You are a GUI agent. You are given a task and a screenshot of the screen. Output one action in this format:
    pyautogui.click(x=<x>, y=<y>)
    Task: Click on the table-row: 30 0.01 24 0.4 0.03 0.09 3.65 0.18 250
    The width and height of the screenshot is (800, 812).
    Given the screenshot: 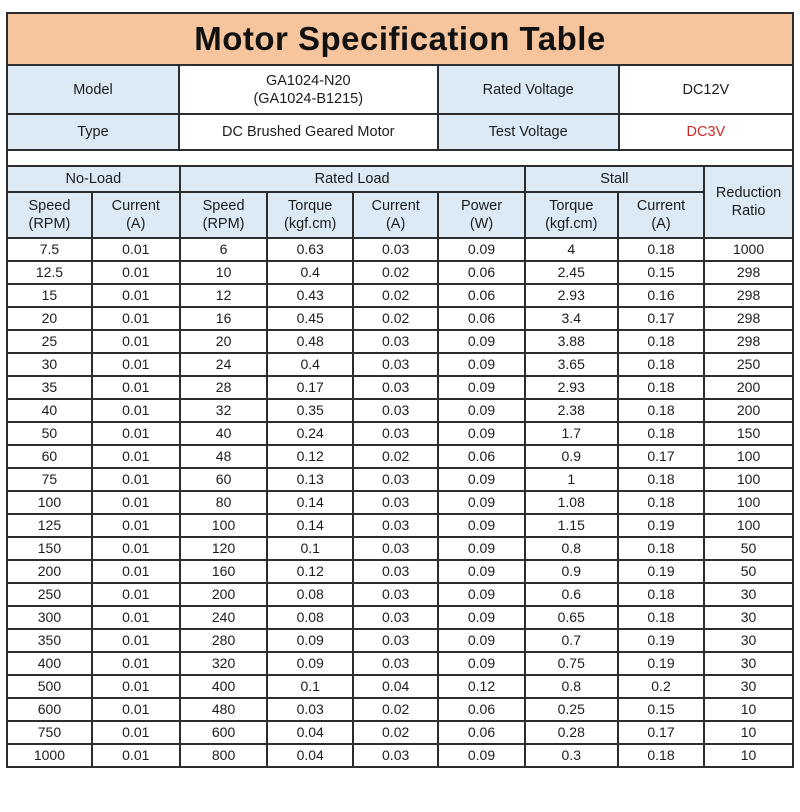 What is the action you would take?
    pyautogui.click(x=400, y=364)
    